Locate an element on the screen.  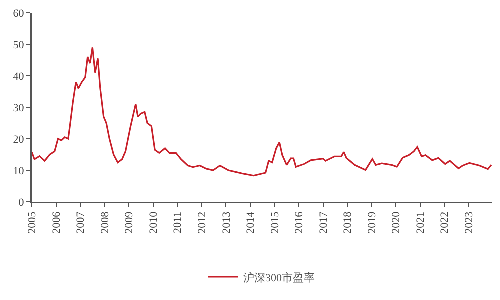
x-tick-label: 2012 is located at coordinates (202, 223).